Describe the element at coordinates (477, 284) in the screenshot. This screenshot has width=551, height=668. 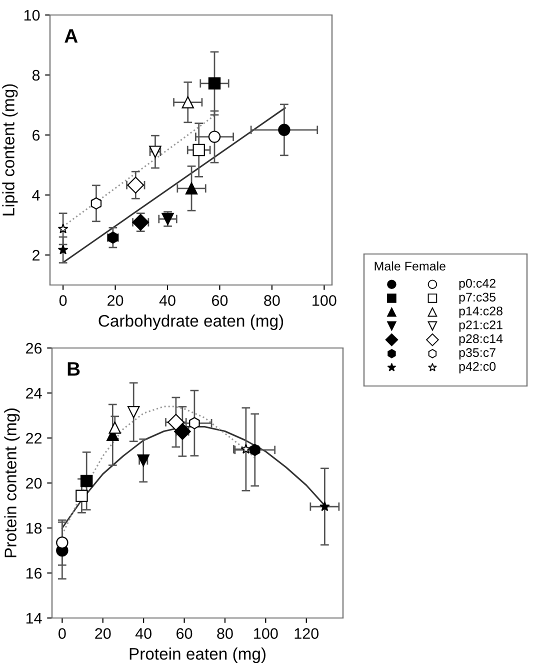
I see `legend-label: p0:c42` at that location.